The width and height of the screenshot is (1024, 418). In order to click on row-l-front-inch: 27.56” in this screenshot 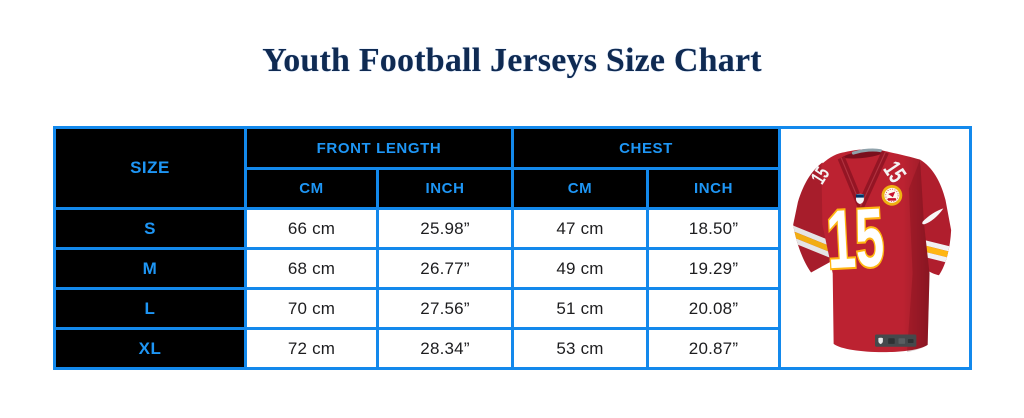, I will do `click(445, 308)`.